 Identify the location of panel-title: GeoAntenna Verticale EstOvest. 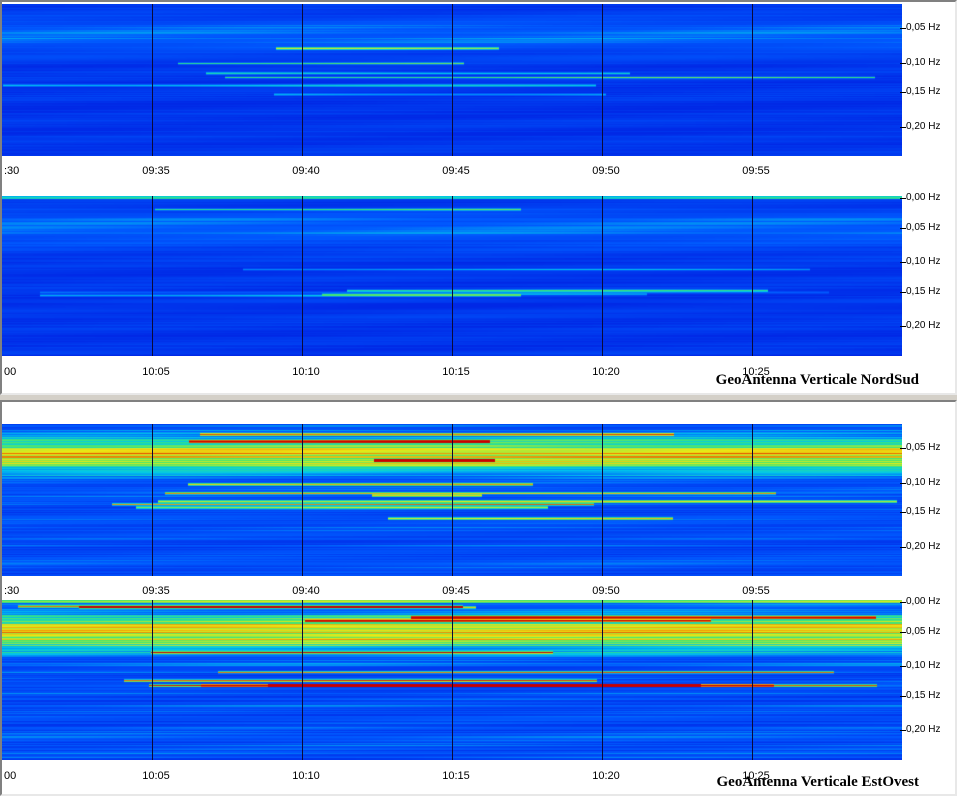
(817, 782).